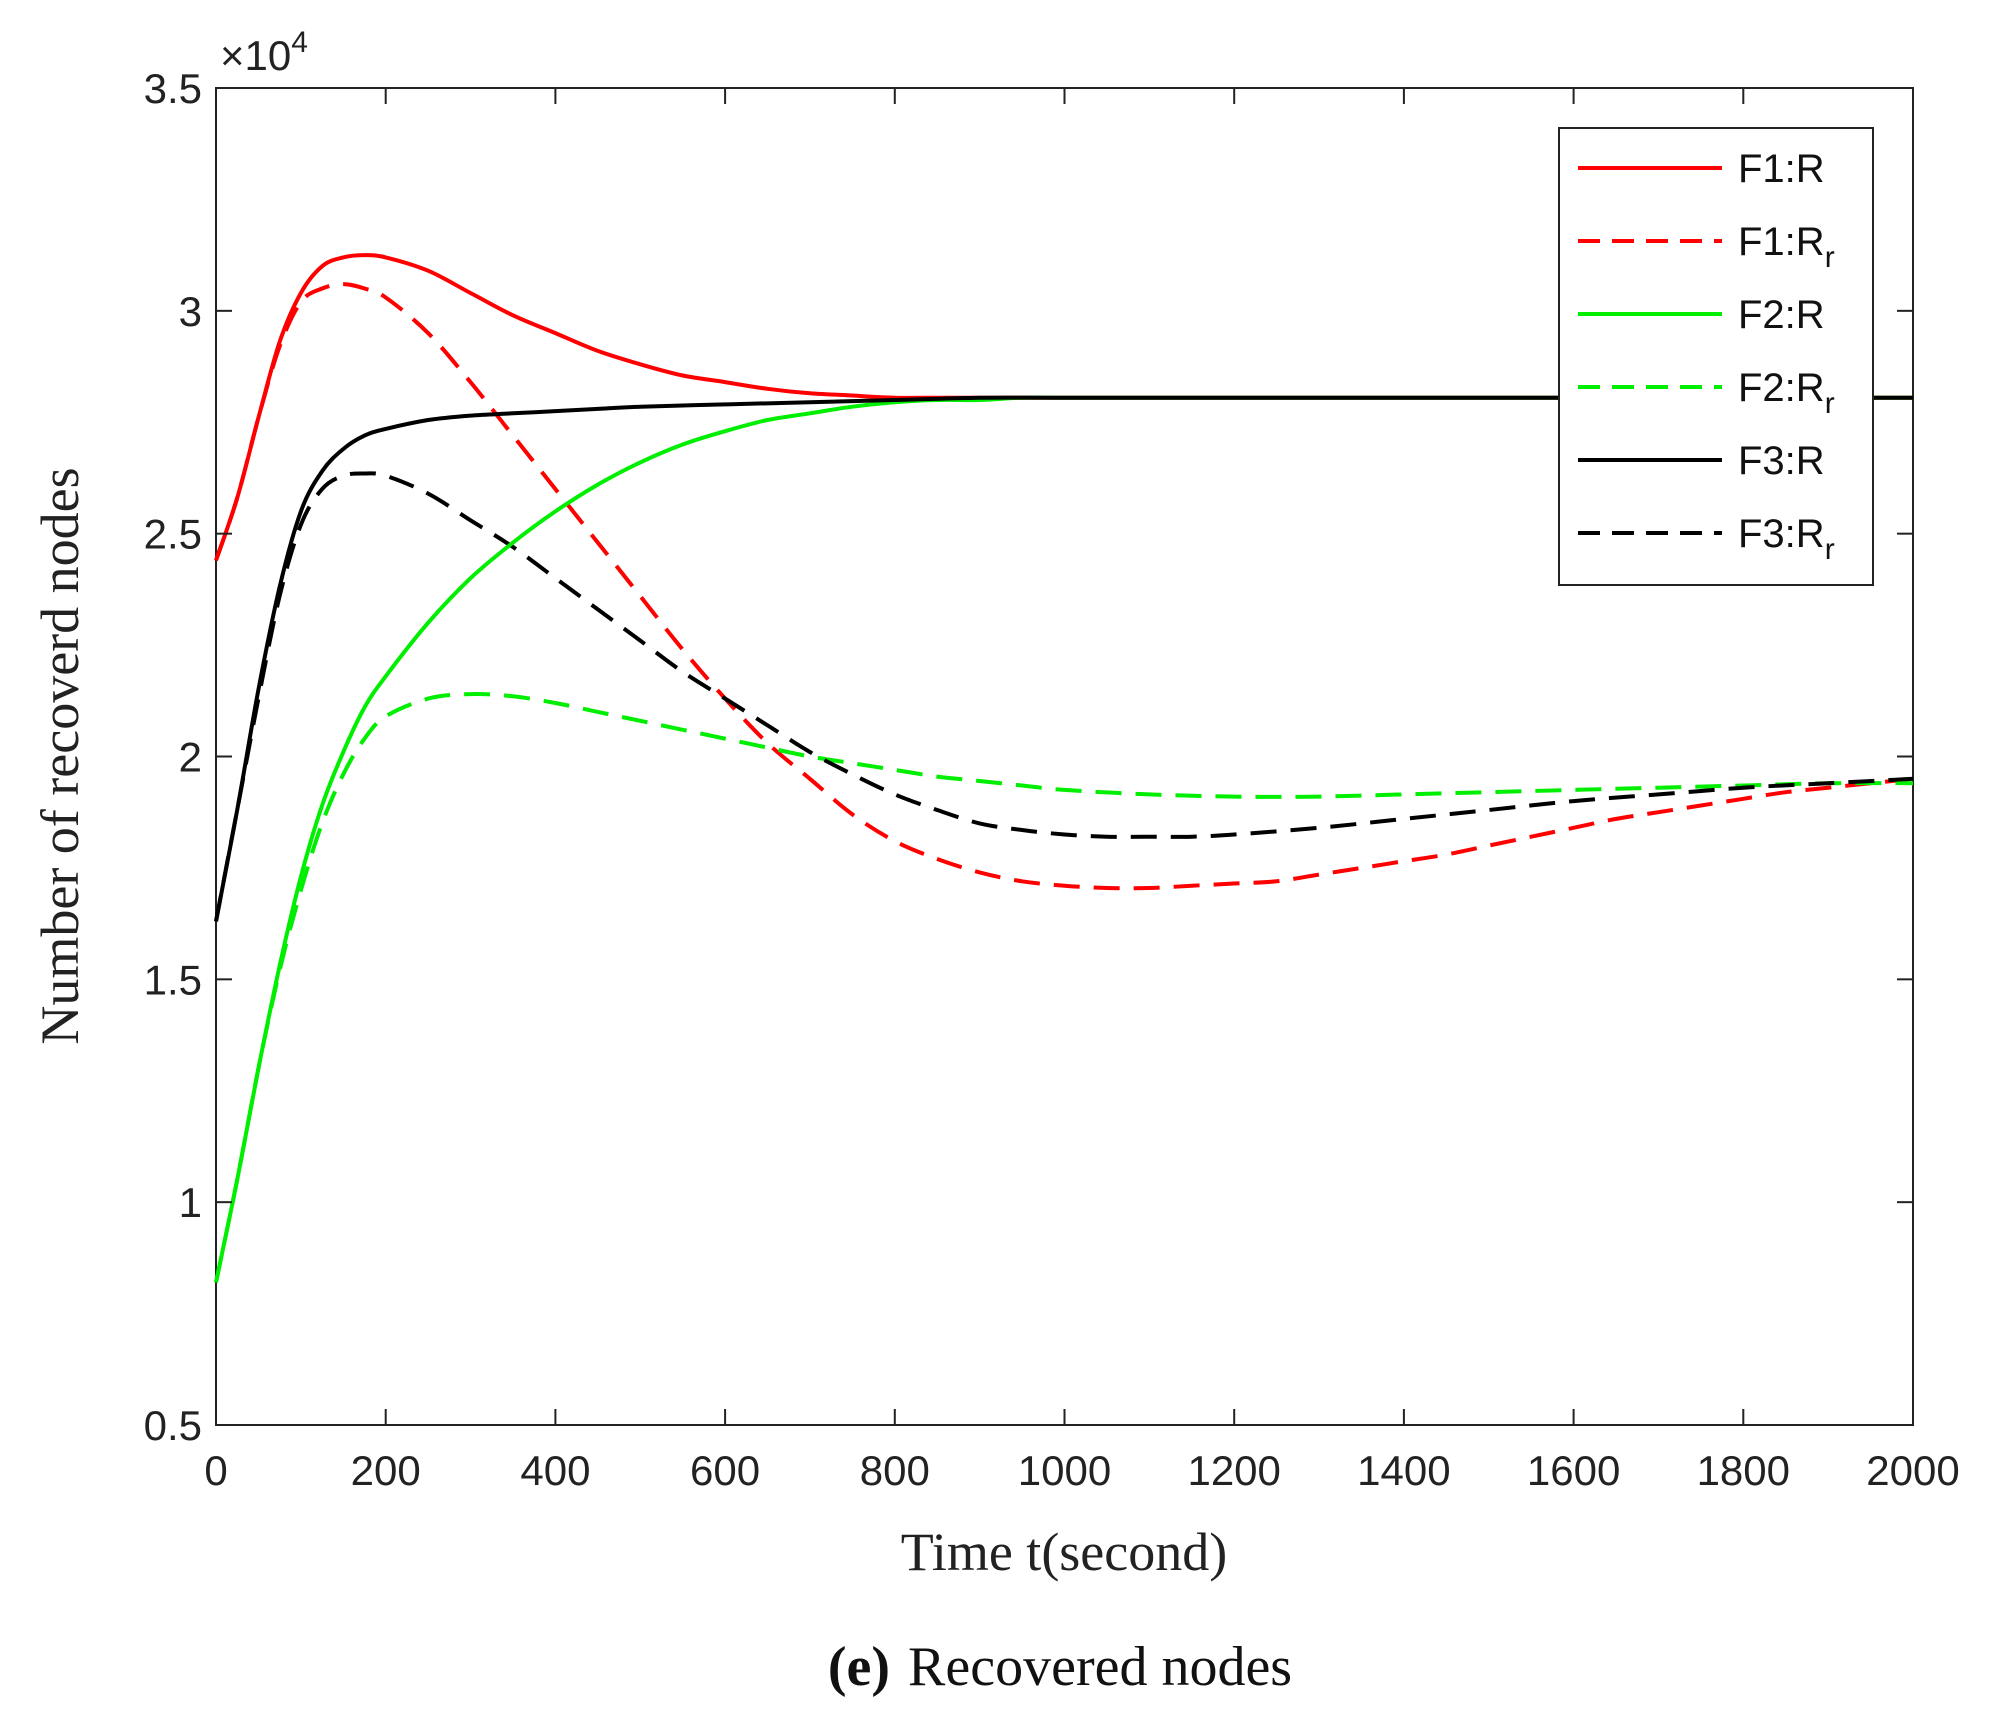  Describe the element at coordinates (859, 1667) in the screenshot. I see `caption-prefix: (e)` at that location.